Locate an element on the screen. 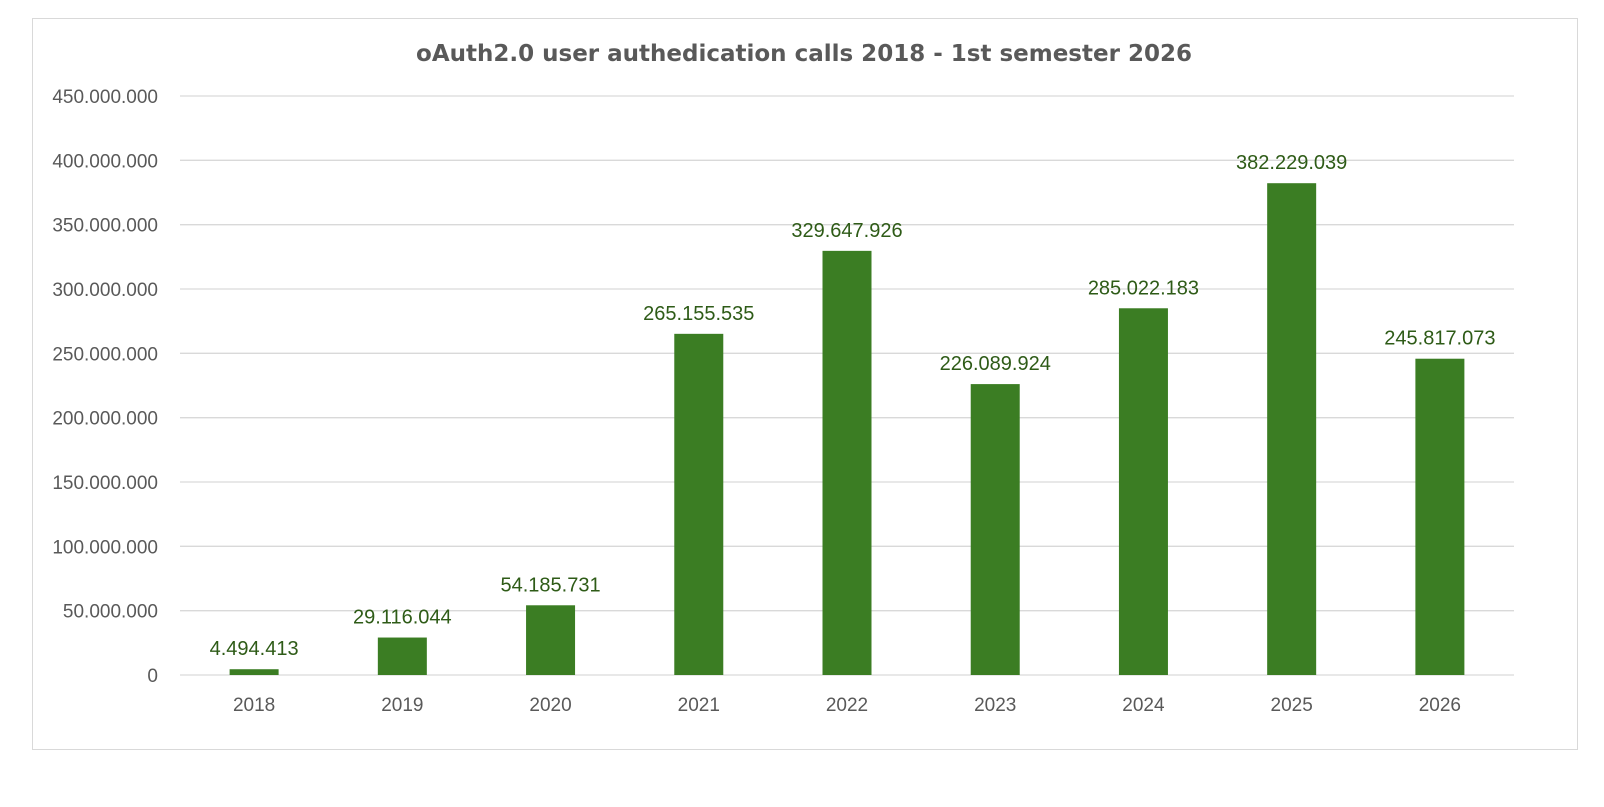 This screenshot has height=807, width=1604. bar-2021 is located at coordinates (699, 504).